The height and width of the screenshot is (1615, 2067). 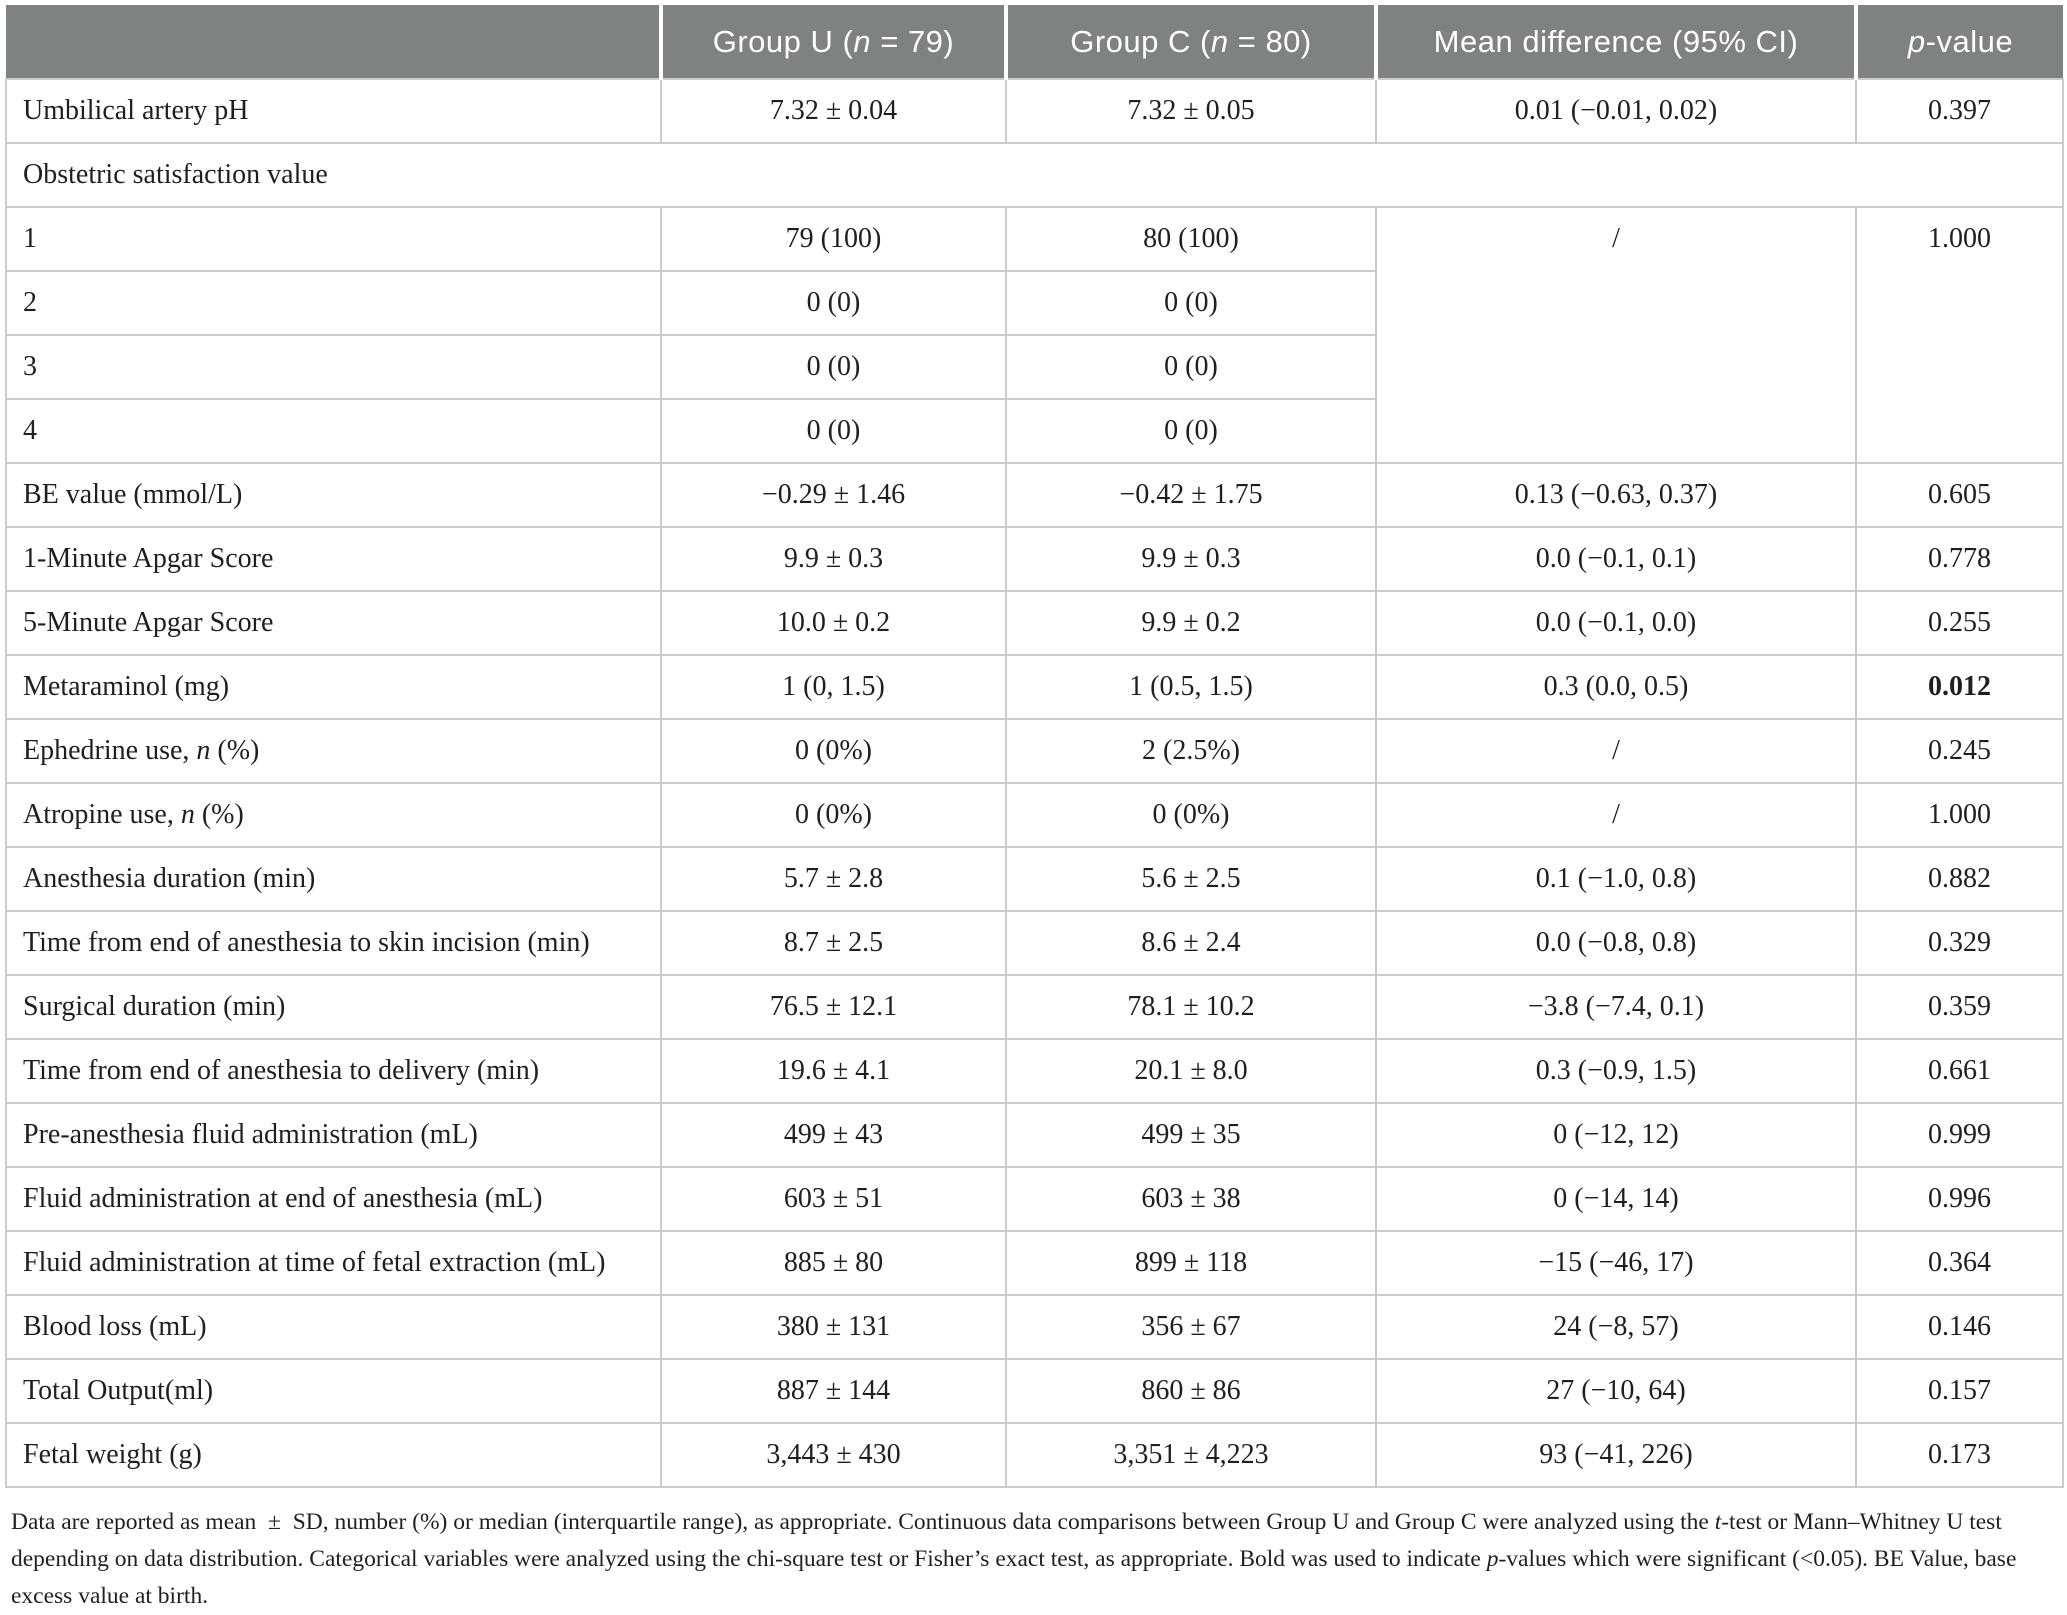 What do you see at coordinates (1959, 558) in the screenshot?
I see `p-value-cell: 0.778` at bounding box center [1959, 558].